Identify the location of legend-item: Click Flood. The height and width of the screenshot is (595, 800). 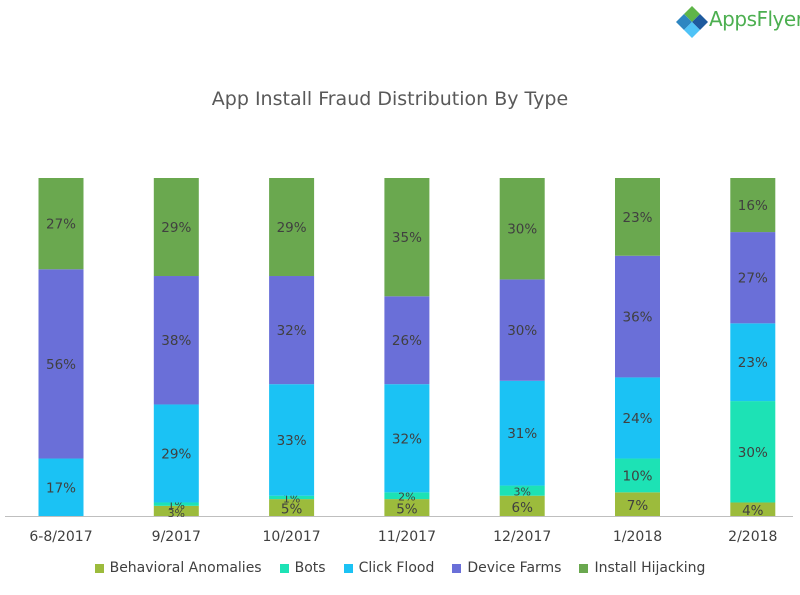
(389, 568).